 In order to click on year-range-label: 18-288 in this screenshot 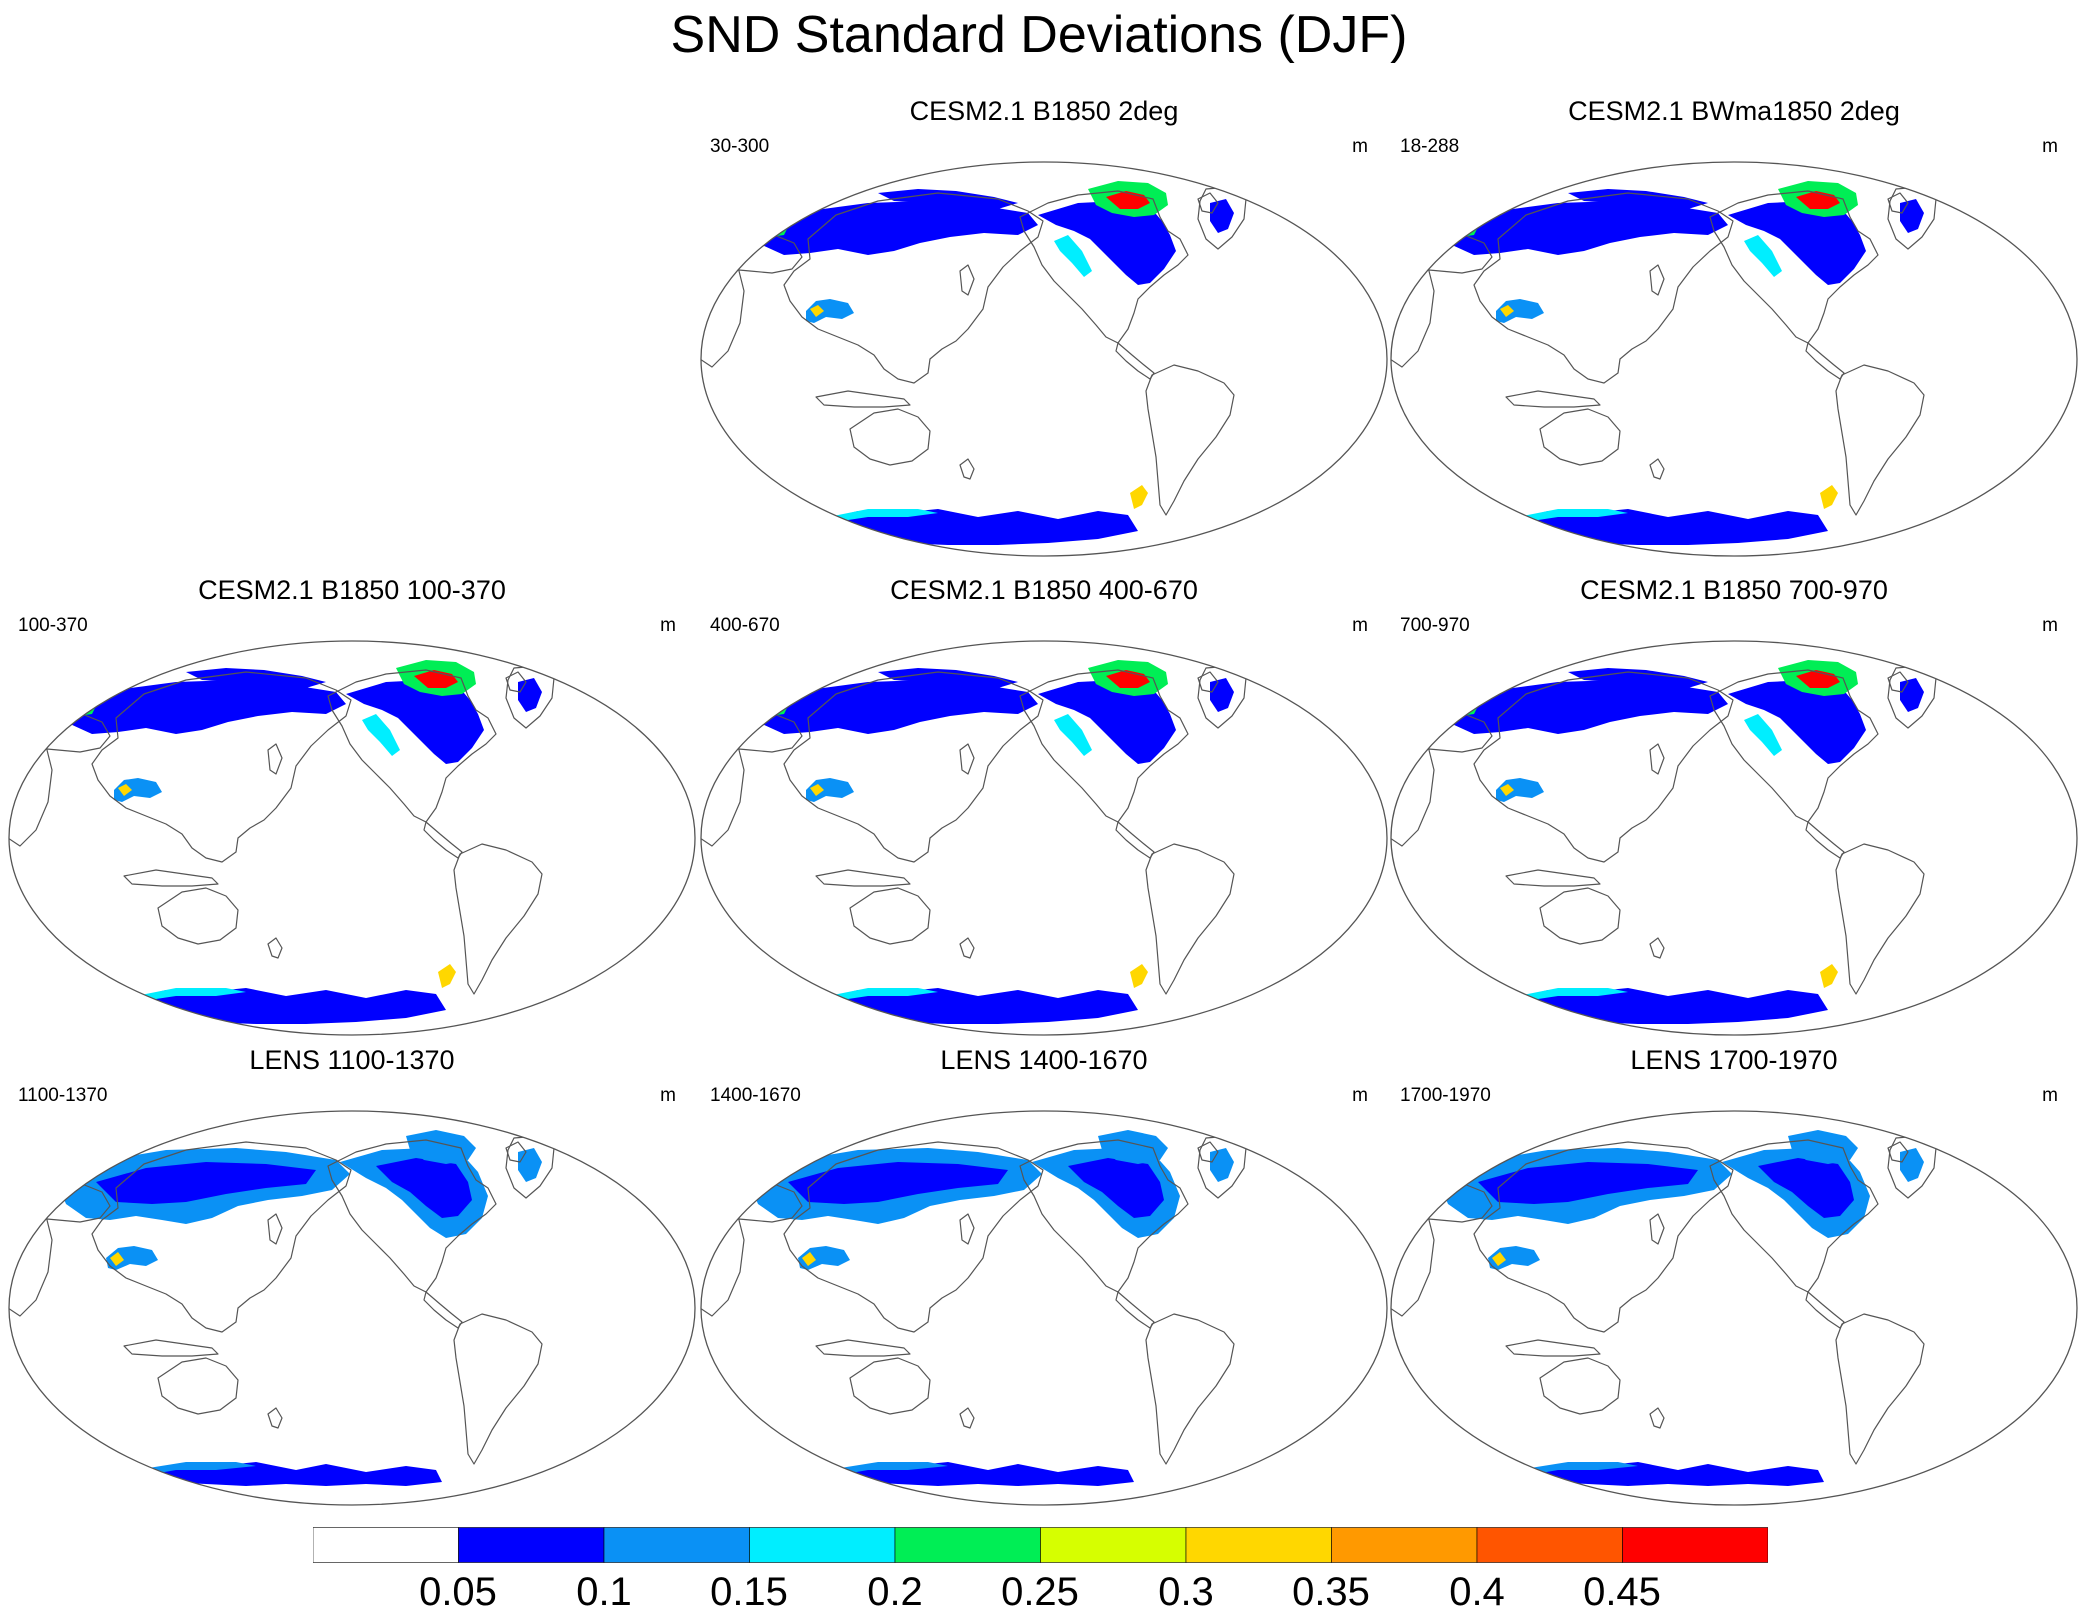, I will do `click(1430, 146)`.